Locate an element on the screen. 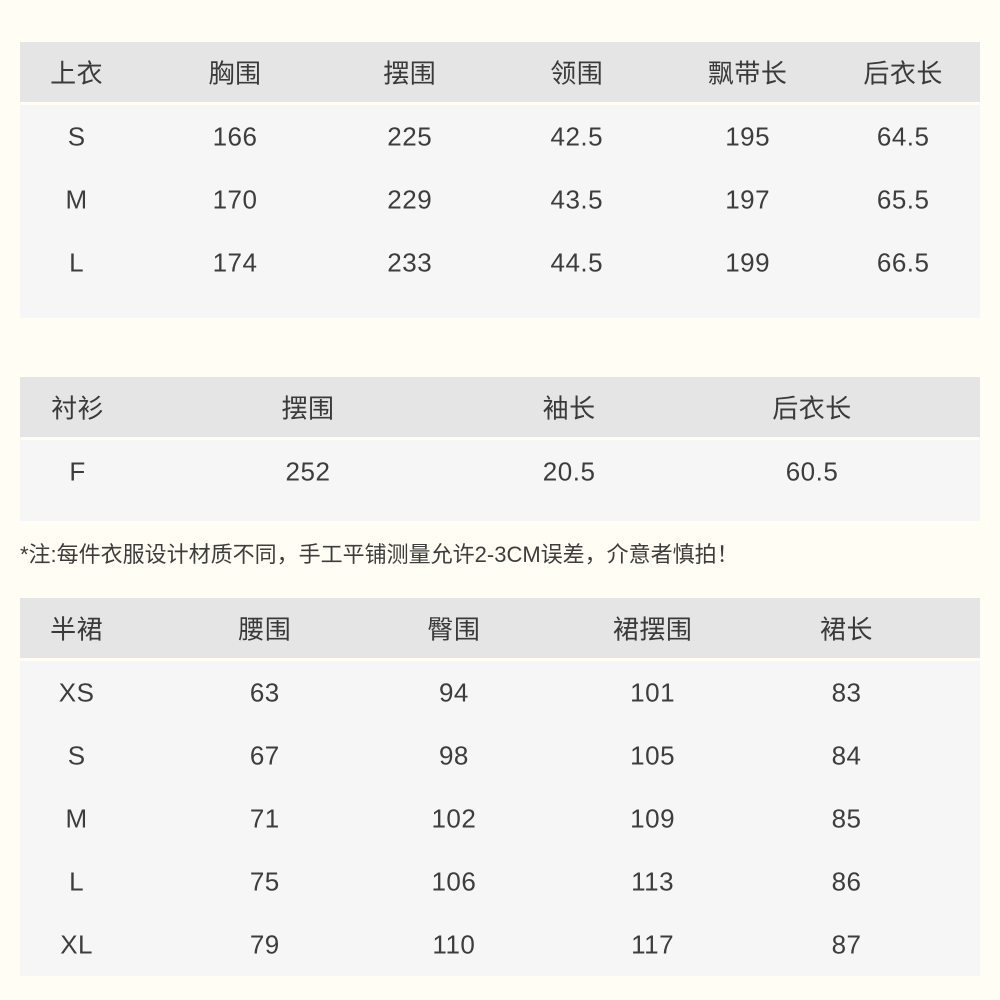 The height and width of the screenshot is (1000, 1000). shirt-size-table: 衬衫 摆围 袖长 后衣长 F 252 20.5 60.5 is located at coordinates (500, 449).